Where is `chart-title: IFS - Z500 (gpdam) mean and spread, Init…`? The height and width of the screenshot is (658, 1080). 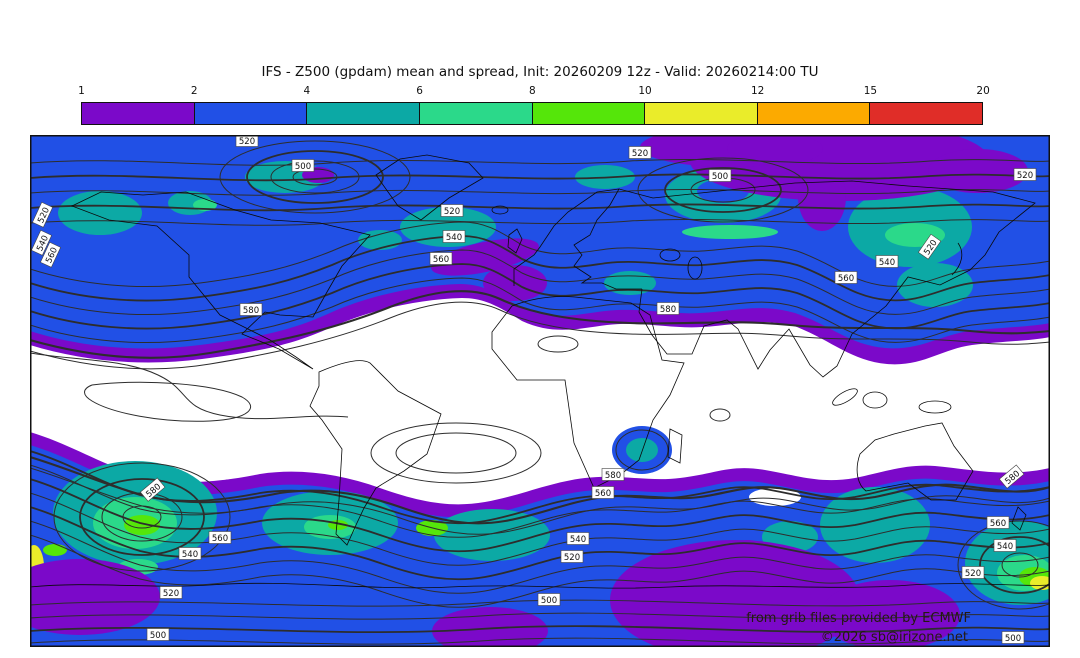
chart-title: IFS - Z500 (gpdam) mean and spread, Init… is located at coordinates (540, 72).